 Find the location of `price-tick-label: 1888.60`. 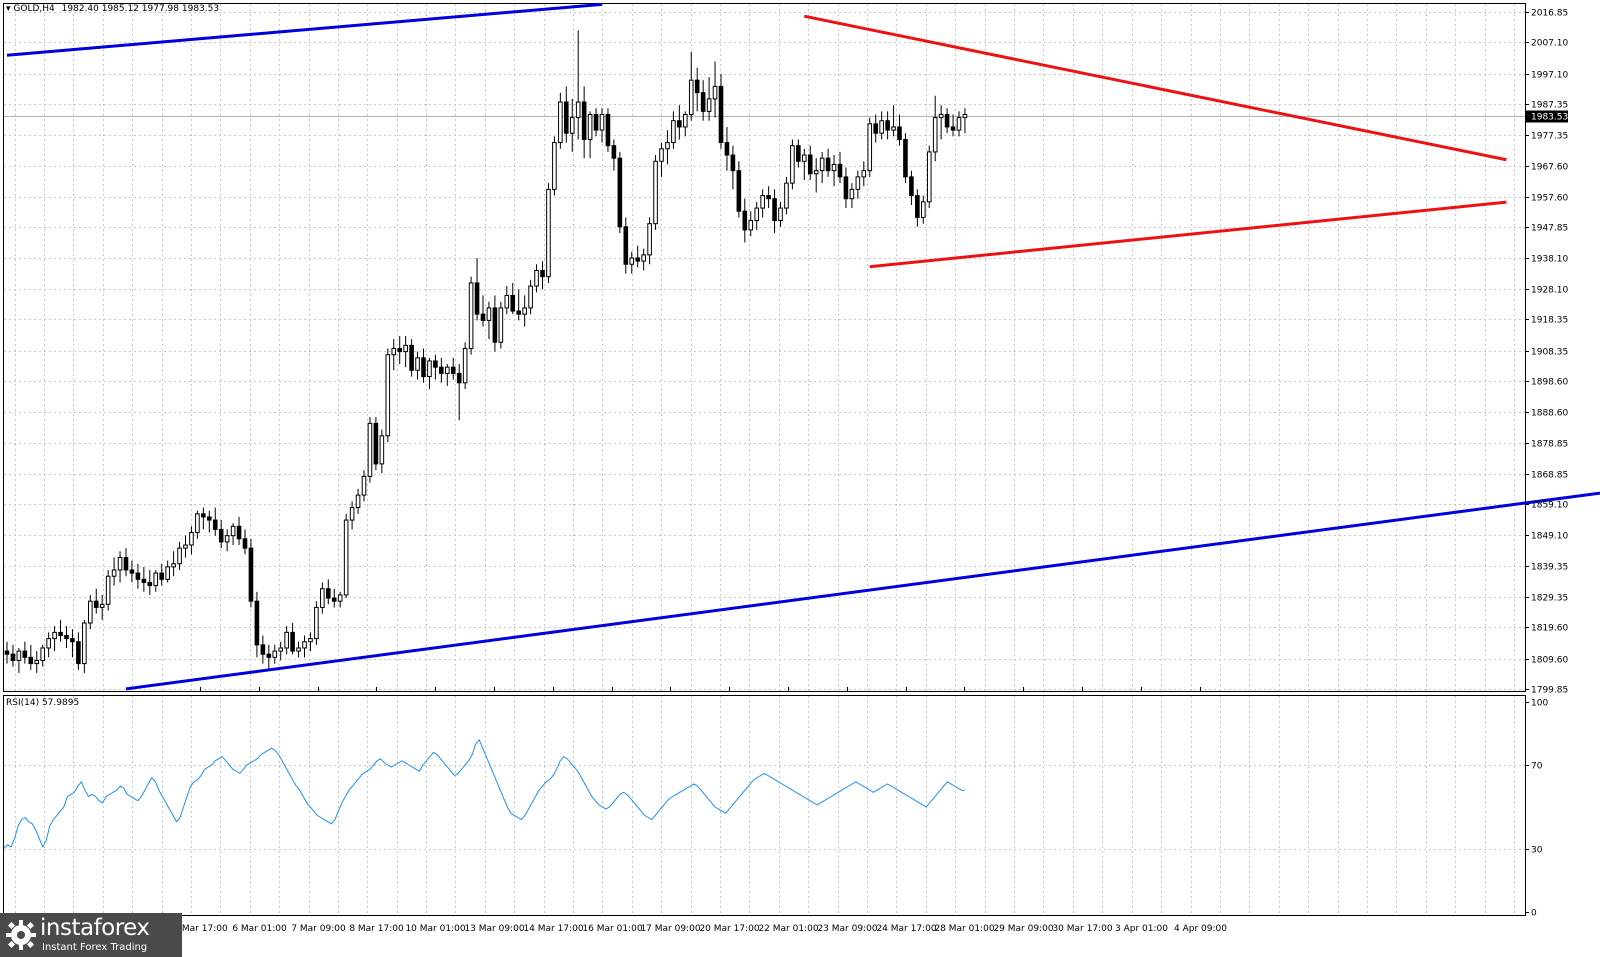

price-tick-label: 1888.60 is located at coordinates (1549, 414).